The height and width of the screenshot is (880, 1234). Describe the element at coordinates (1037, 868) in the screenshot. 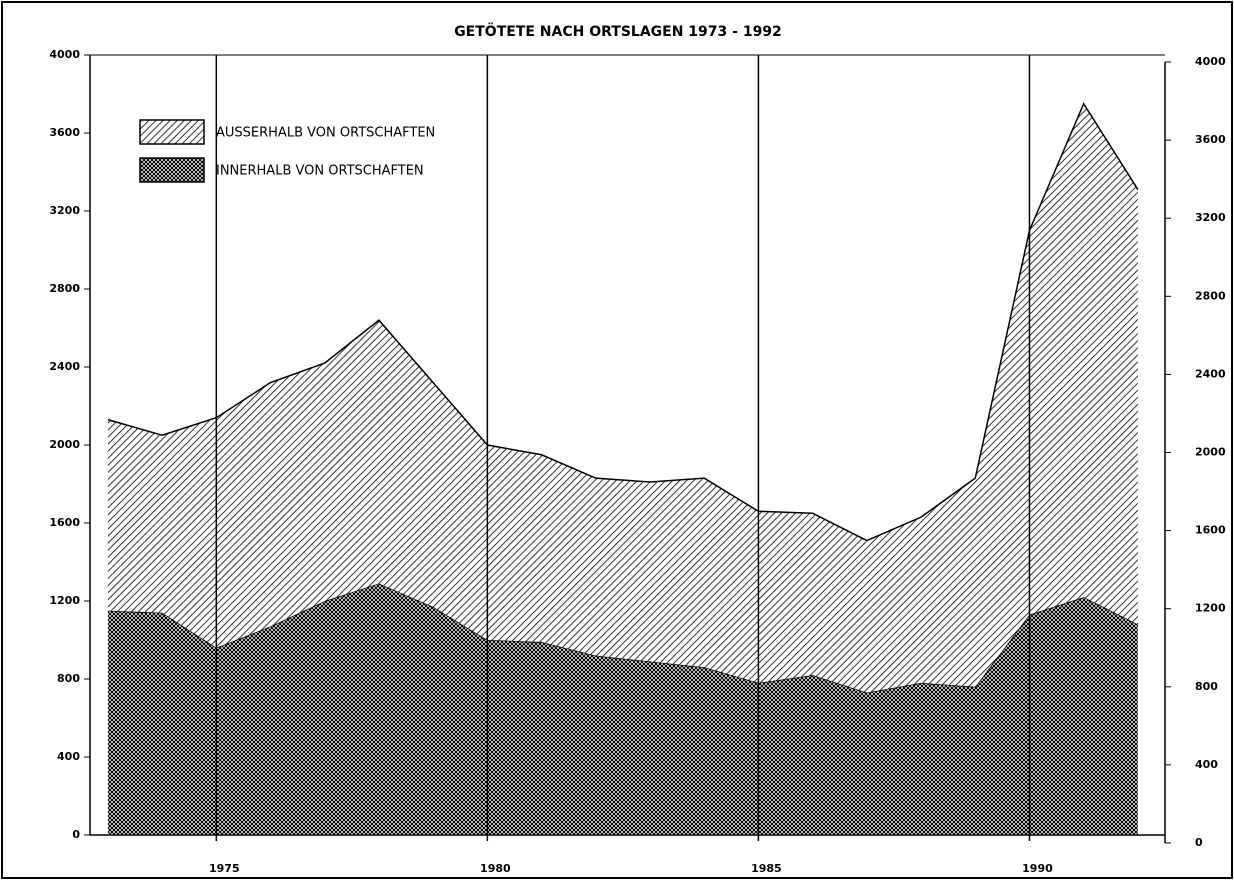

I see `x-tick-label: 1990` at that location.